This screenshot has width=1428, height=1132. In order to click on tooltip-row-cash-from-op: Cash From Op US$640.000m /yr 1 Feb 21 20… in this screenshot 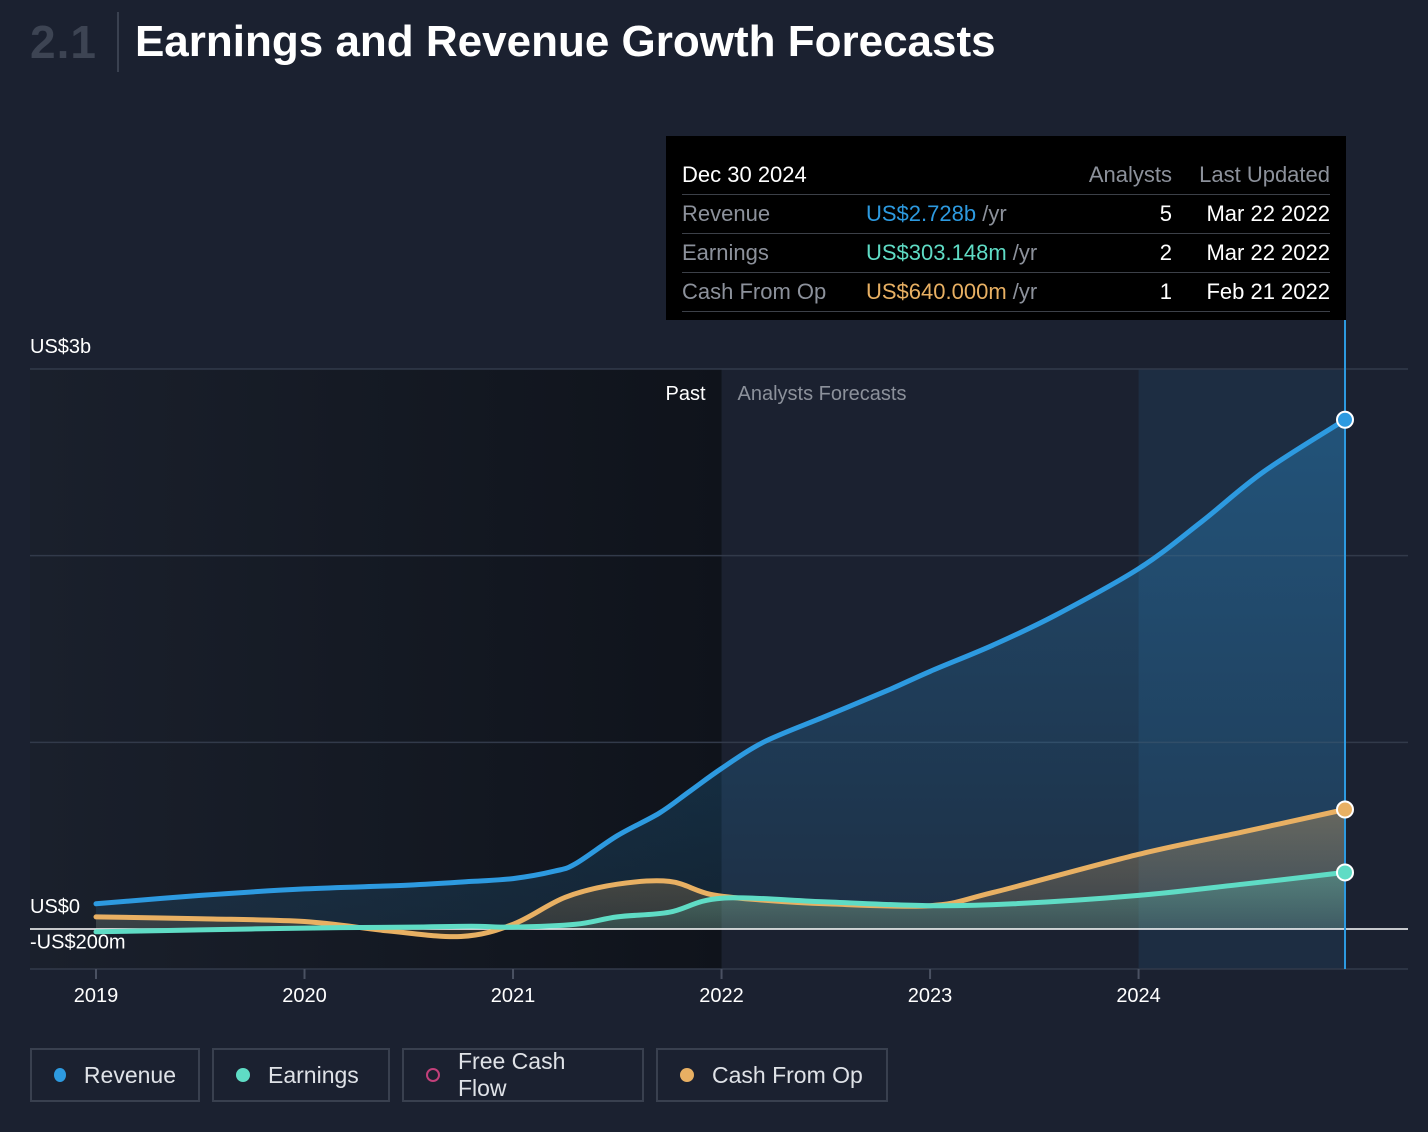, I will do `click(1006, 292)`.